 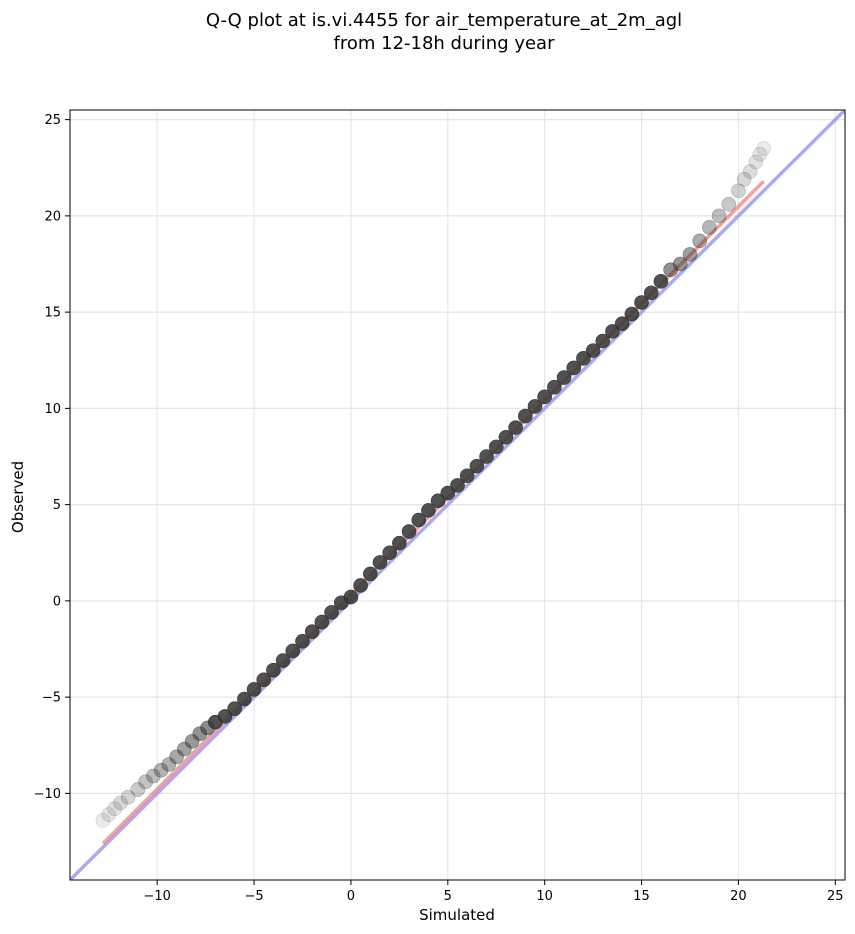 I want to click on y-tick-label: −5, so click(x=51, y=698).